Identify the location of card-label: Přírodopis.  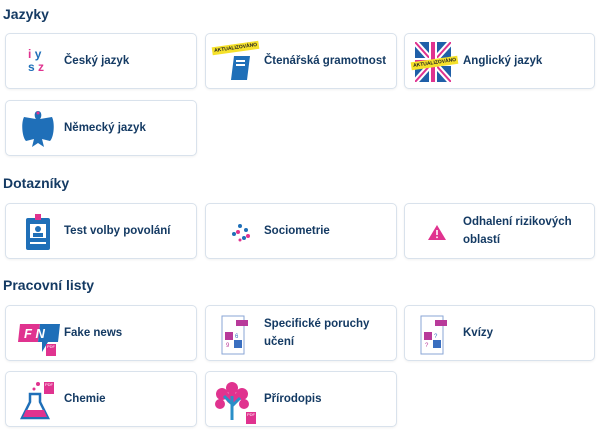
(293, 399).